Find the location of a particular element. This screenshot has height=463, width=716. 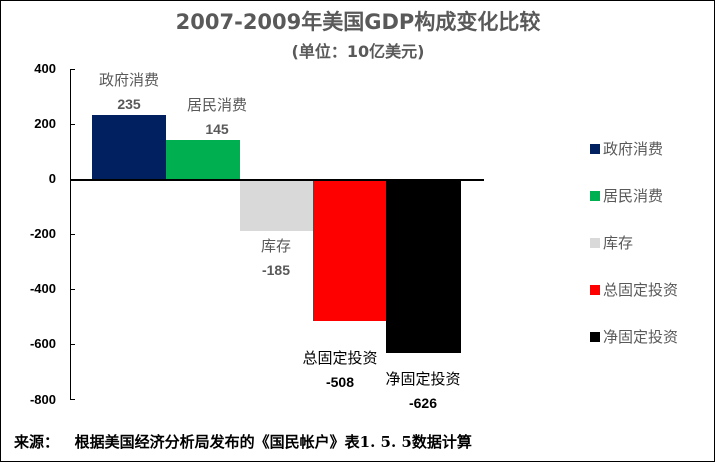

bar-household-consumption is located at coordinates (203, 160).